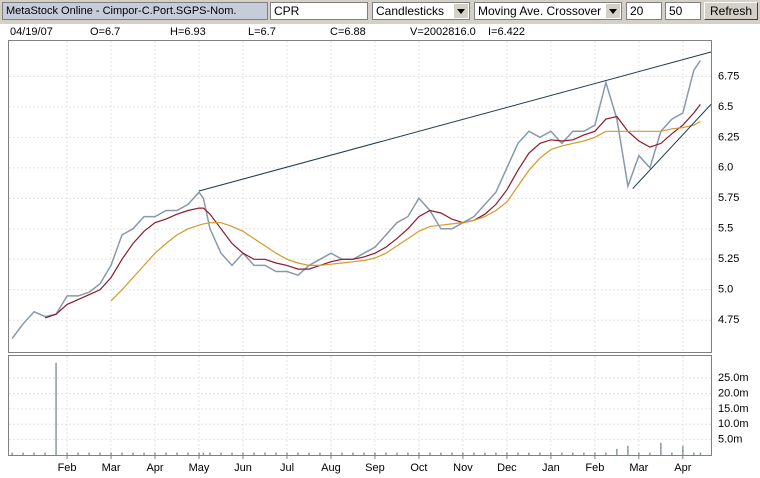 Image resolution: width=760 pixels, height=478 pixels. I want to click on x-tick-label: Dec, so click(507, 468).